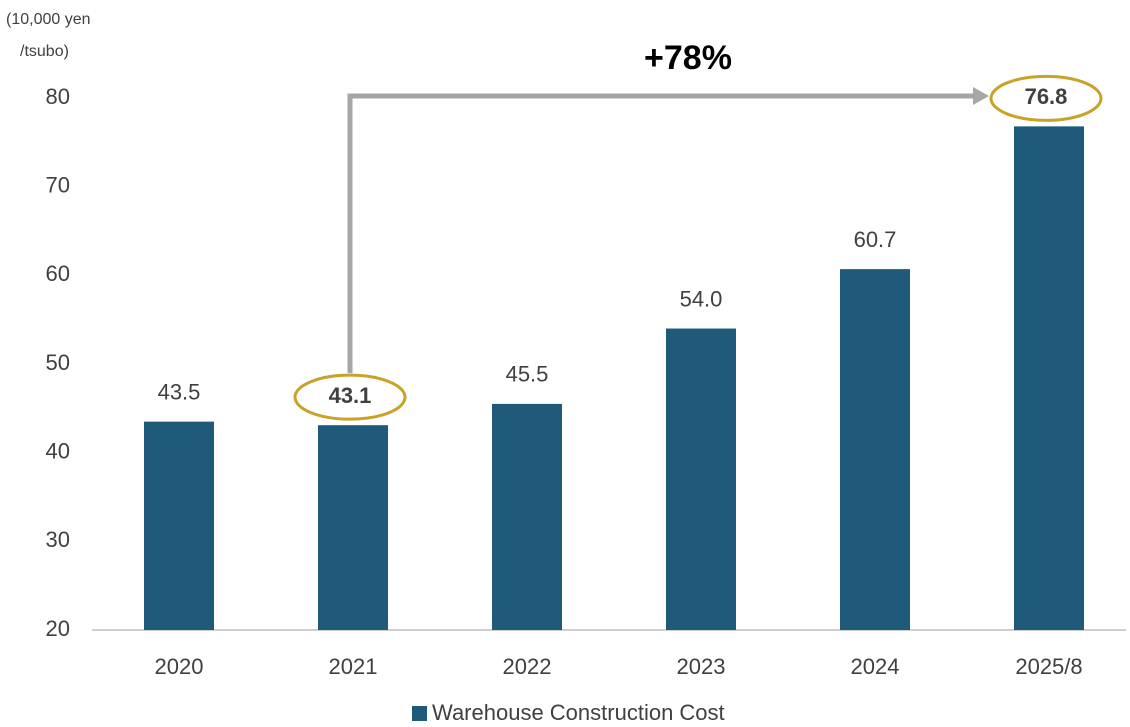 The height and width of the screenshot is (727, 1130). Describe the element at coordinates (58, 273) in the screenshot. I see `y-tick-label: 60` at that location.